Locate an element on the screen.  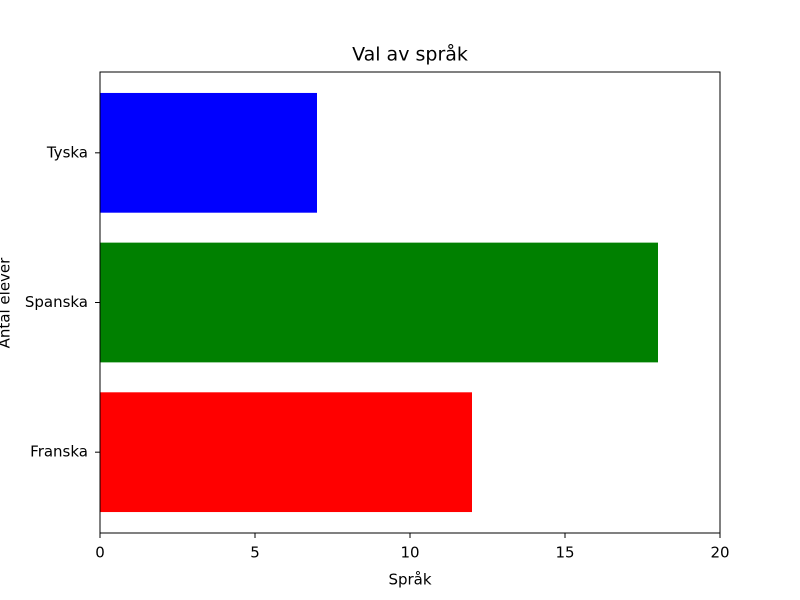
y-tick-label: Spanska is located at coordinates (56, 302).